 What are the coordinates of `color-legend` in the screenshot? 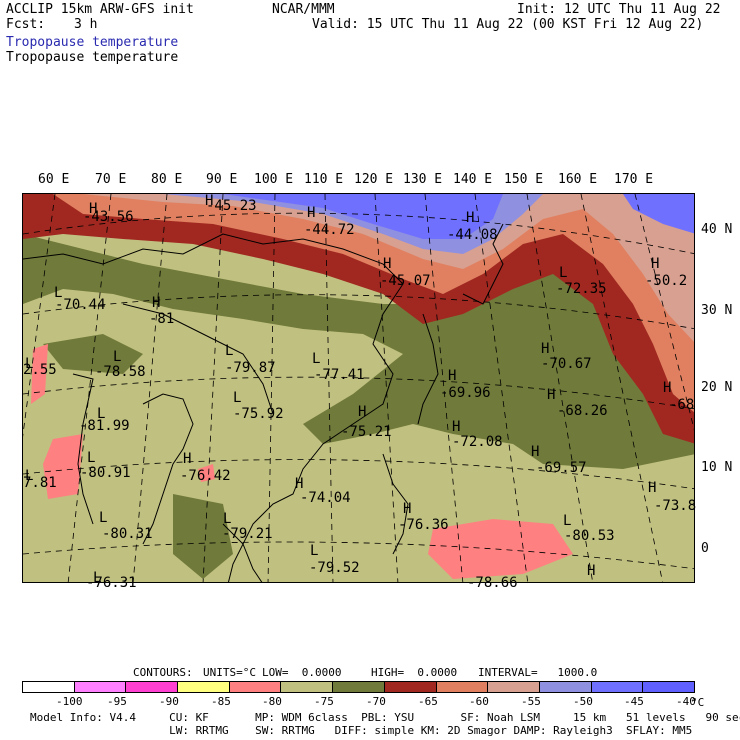 It's located at (358, 687).